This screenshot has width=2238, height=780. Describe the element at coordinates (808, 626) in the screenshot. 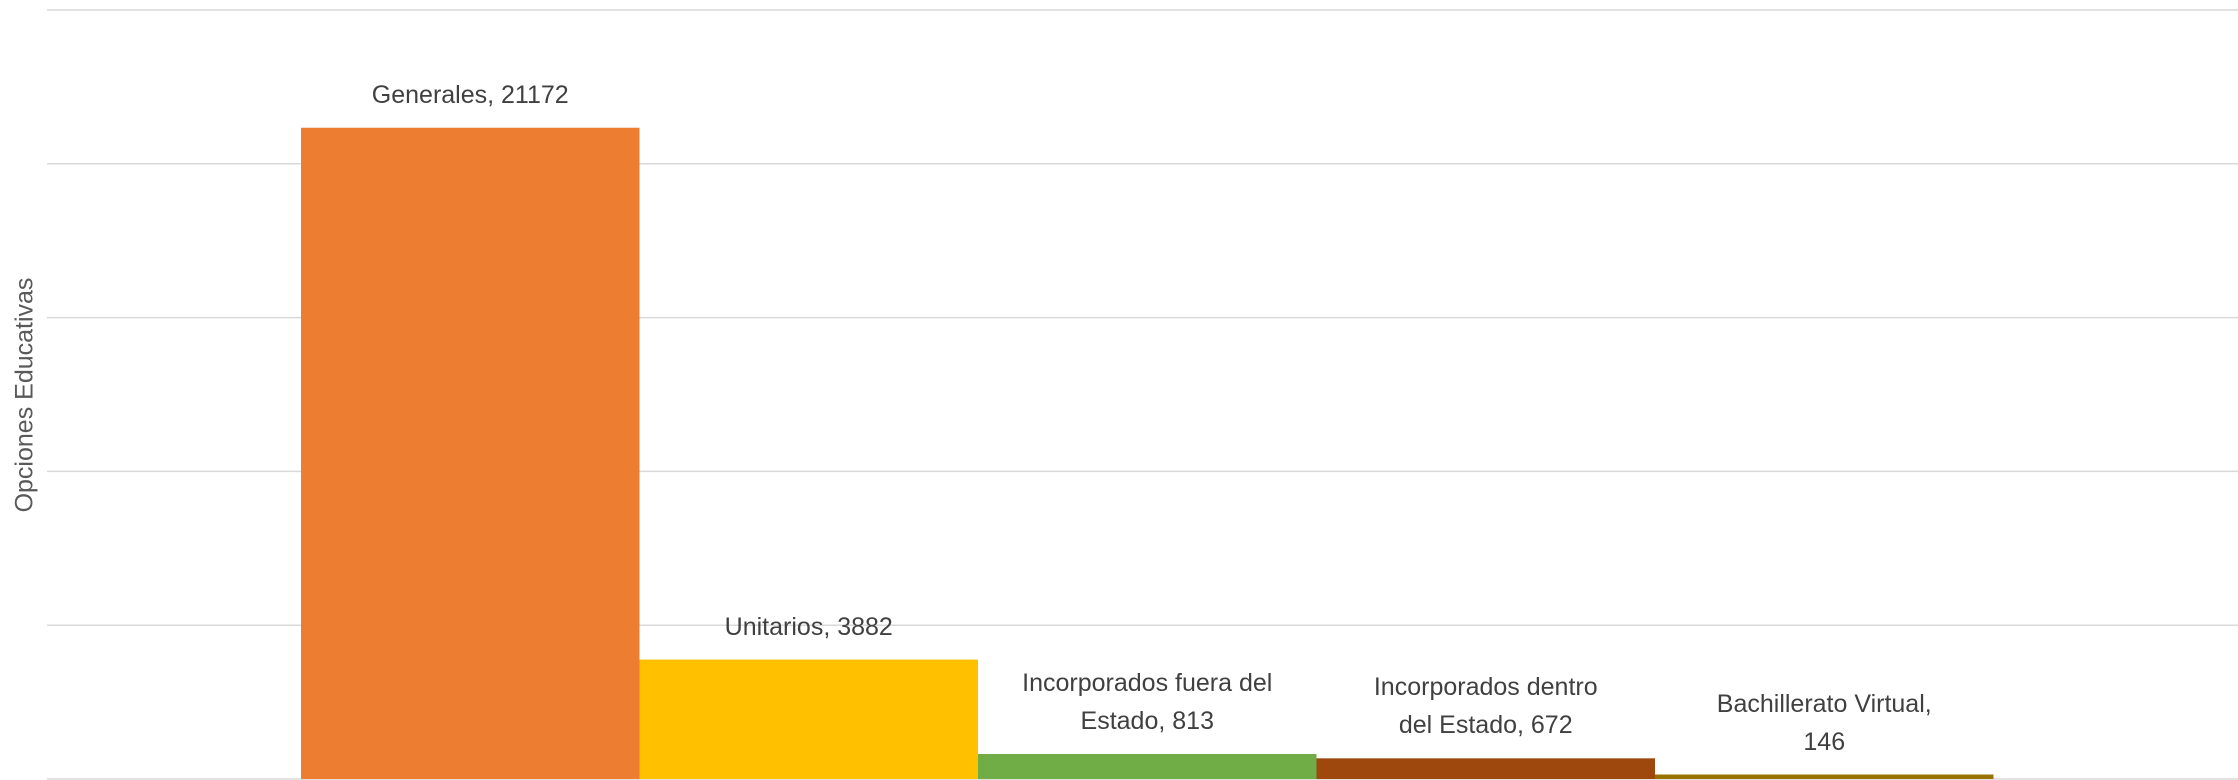

I see `data-label: Unitarios, 3882` at that location.